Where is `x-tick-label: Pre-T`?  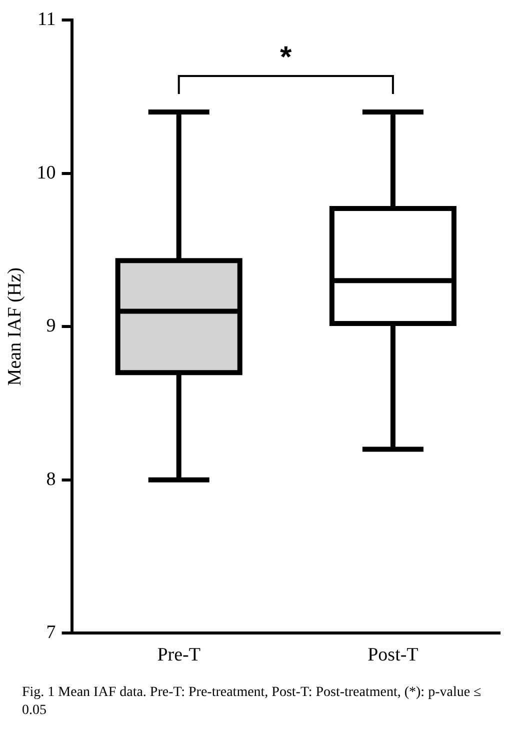
x-tick-label: Pre-T is located at coordinates (179, 655).